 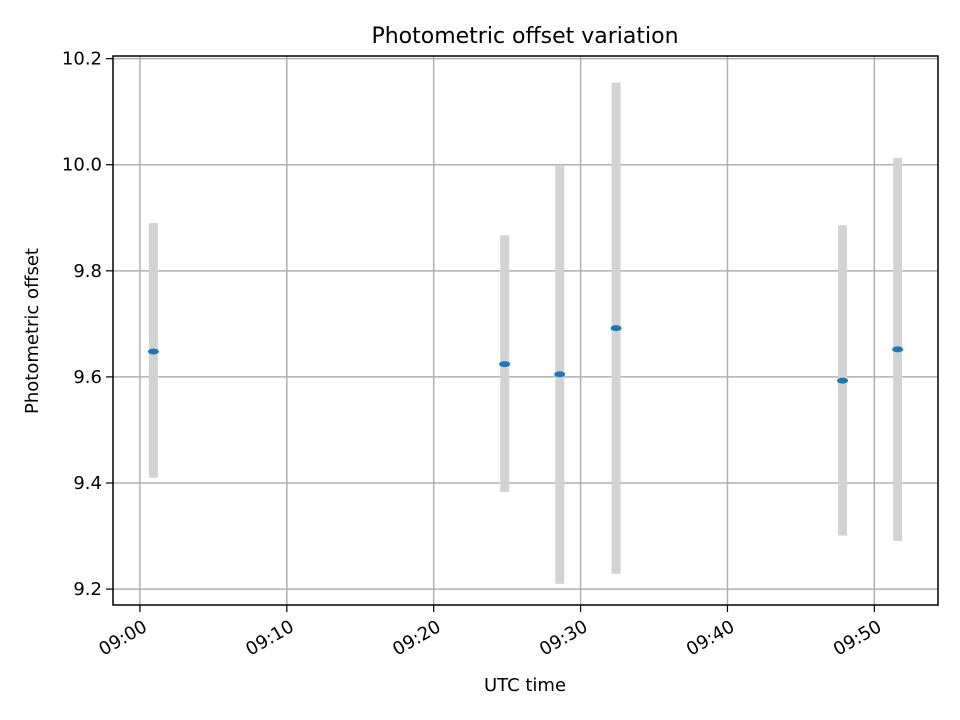 What do you see at coordinates (82, 59) in the screenshot?
I see `y-tick-label: 10.2` at bounding box center [82, 59].